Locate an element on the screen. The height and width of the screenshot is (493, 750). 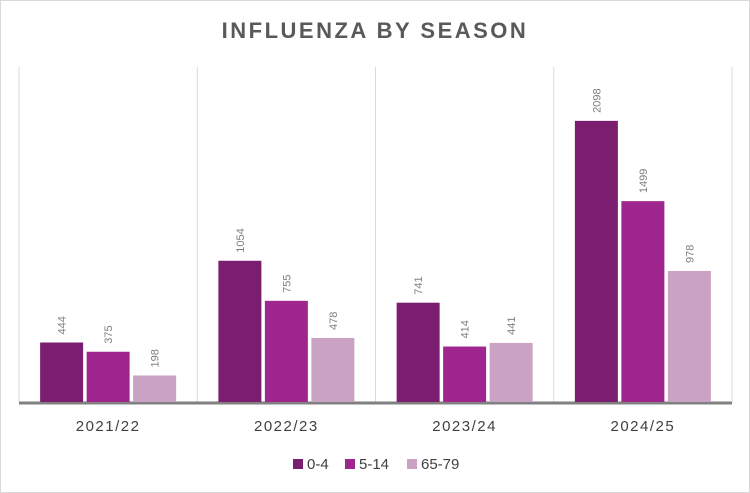
data-label: 414 is located at coordinates (466, 329).